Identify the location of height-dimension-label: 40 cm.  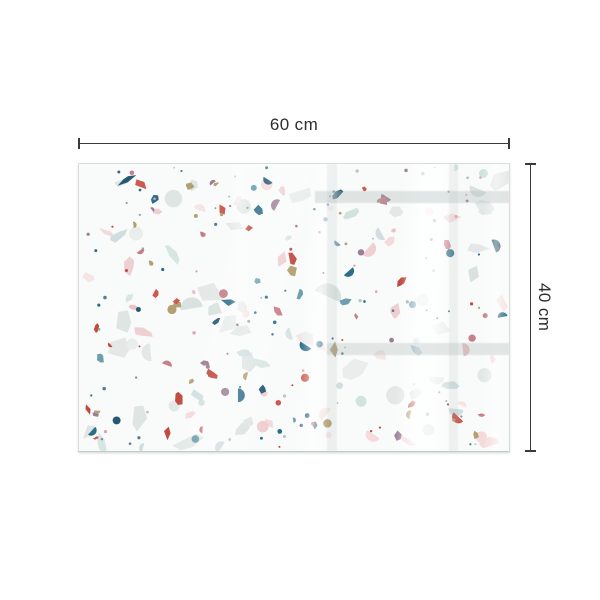
(544, 307).